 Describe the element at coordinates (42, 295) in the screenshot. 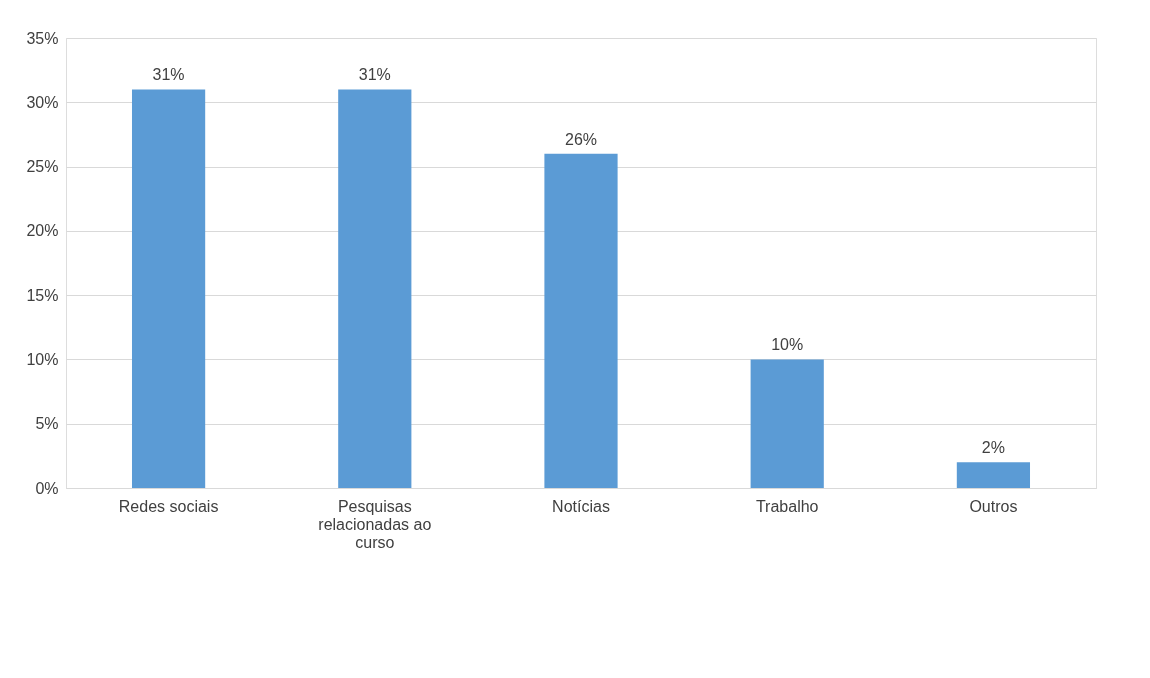

I see `y-tick-label: 15%` at that location.